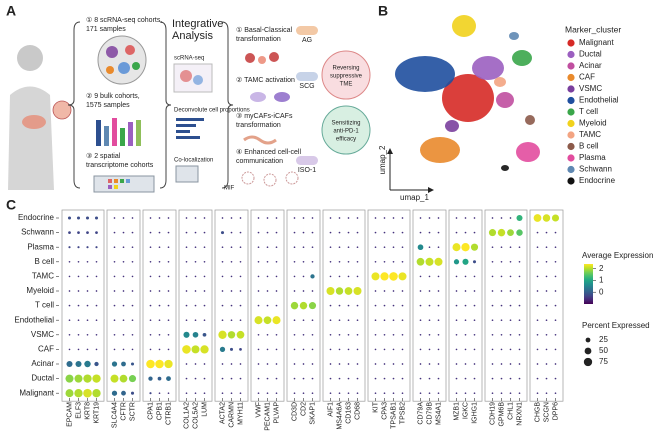  Describe the element at coordinates (189, 59) in the screenshot. I see `analysis-item: scRNA-seq` at that location.